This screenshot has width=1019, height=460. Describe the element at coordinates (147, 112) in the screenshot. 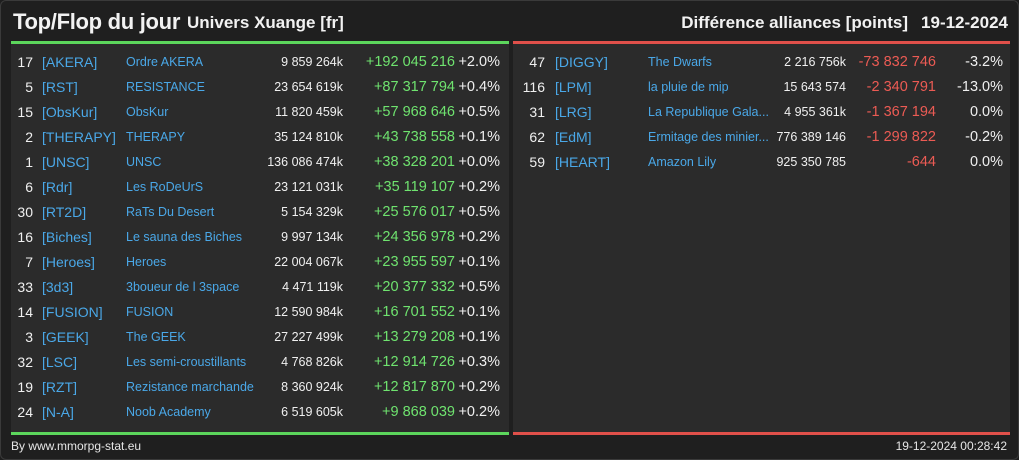

I see `alliance-name-link: ObsKur` at that location.